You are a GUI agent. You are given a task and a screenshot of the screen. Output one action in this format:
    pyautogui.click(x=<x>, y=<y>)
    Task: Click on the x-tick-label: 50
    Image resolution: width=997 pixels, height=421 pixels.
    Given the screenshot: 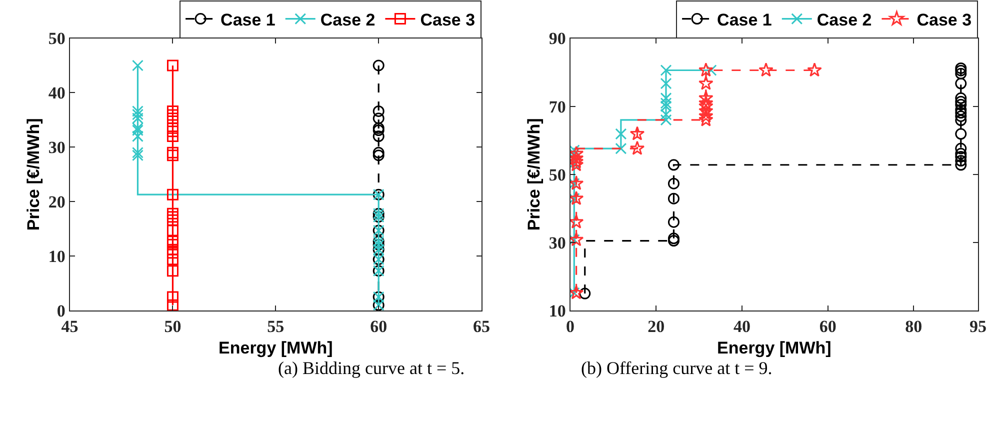 What is the action you would take?
    pyautogui.click(x=173, y=326)
    